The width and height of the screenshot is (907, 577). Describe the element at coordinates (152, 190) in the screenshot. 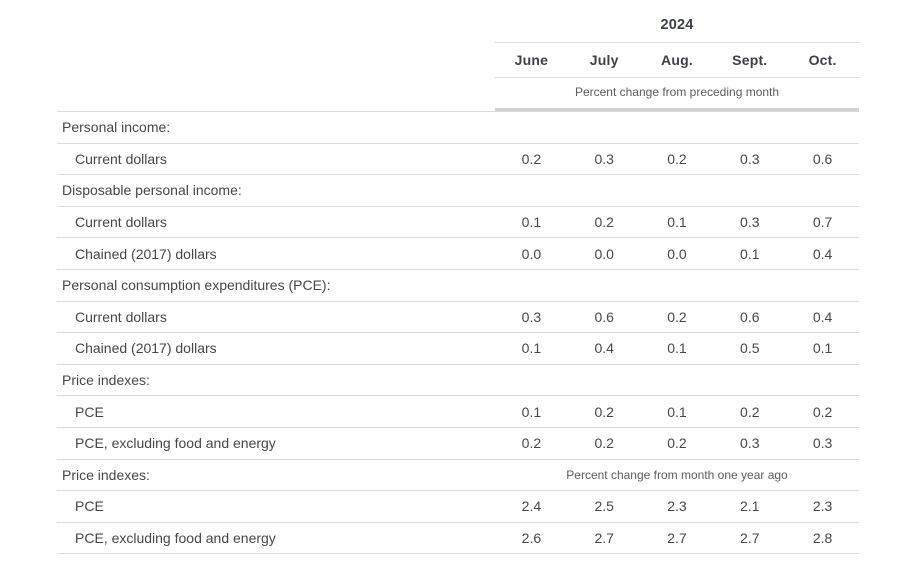

I see `row-label: Disposable personal income:` at that location.